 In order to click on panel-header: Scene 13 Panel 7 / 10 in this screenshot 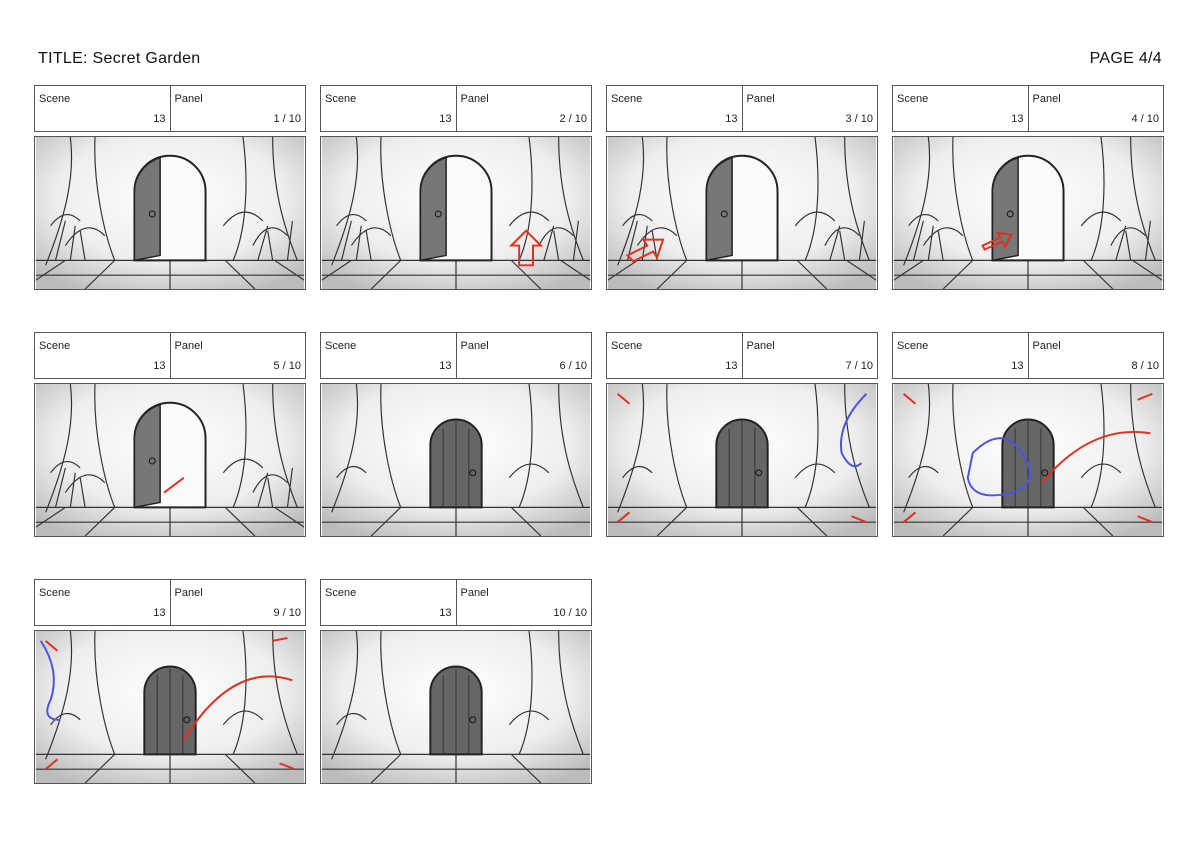, I will do `click(742, 355)`.